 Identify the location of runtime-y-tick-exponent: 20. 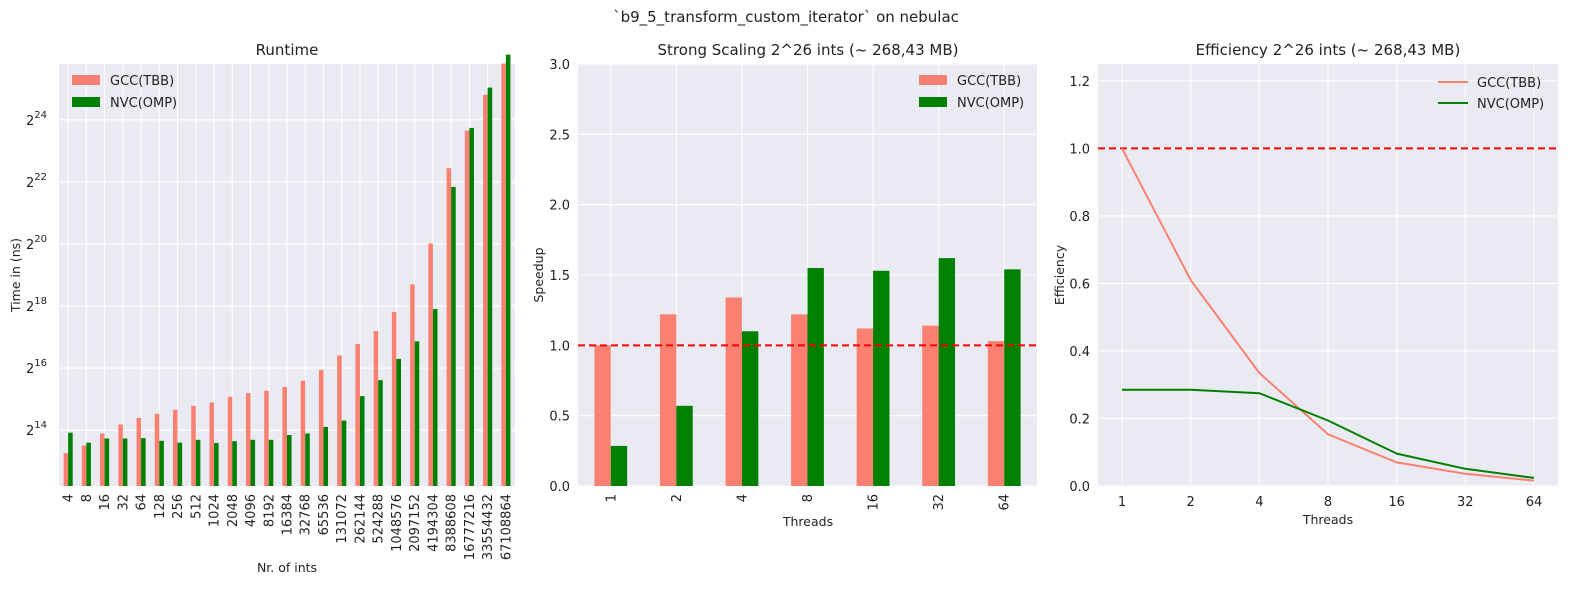
(40, 239).